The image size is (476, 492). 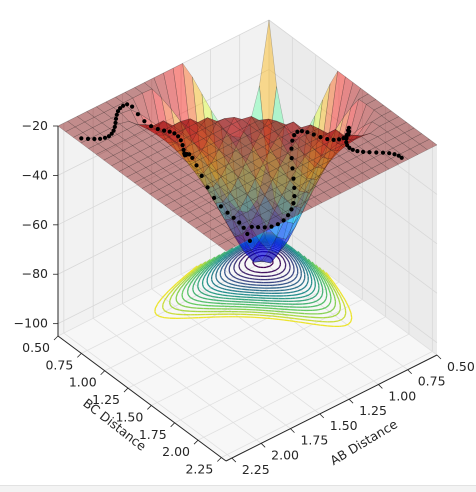 I want to click on x-tick-label: 0.50, so click(x=461, y=366).